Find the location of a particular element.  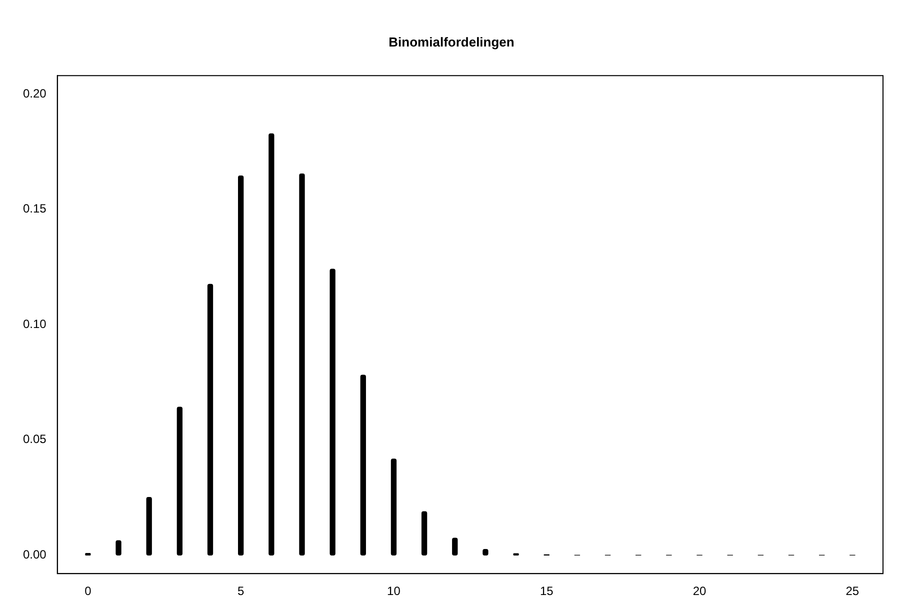

x-tick-label: 20 is located at coordinates (699, 591).